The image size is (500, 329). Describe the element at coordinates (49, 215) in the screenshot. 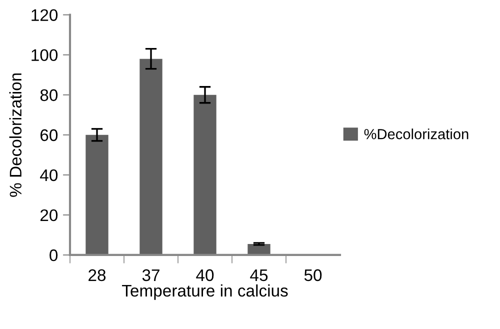

I see `y-tick-label: 20` at that location.